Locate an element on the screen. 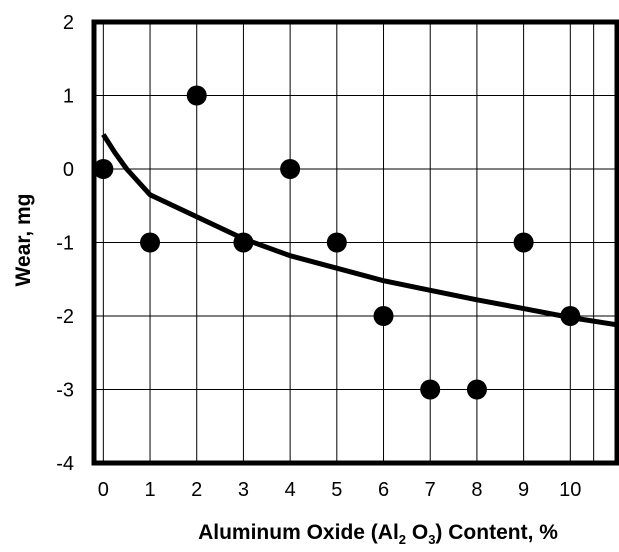  y-axis-title: Wear, mg is located at coordinates (23, 240).